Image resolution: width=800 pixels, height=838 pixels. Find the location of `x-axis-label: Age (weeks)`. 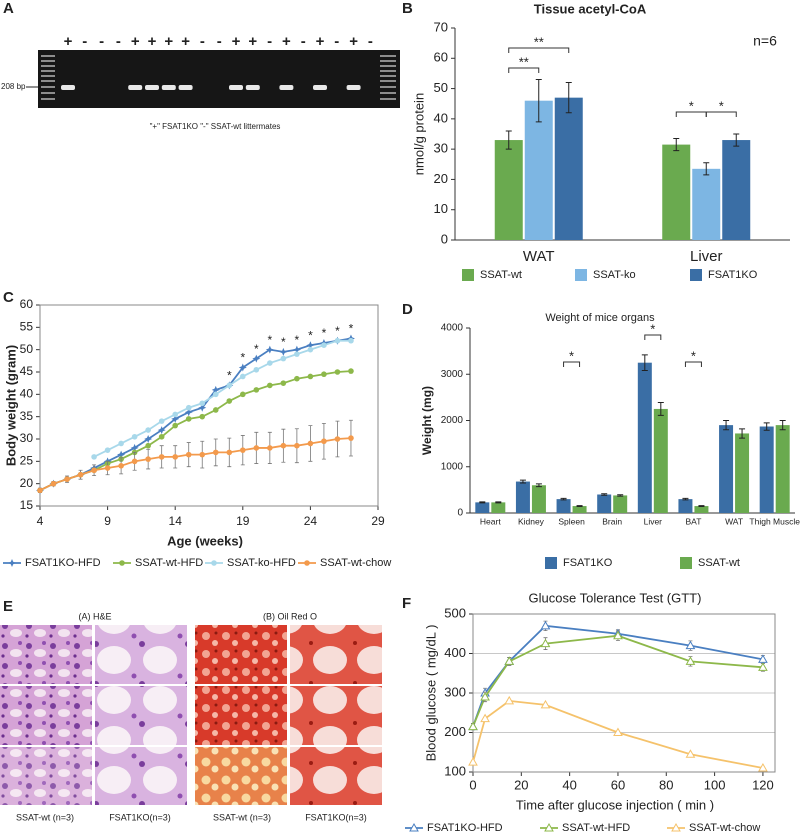

x-axis-label: Age (weeks) is located at coordinates (205, 540).